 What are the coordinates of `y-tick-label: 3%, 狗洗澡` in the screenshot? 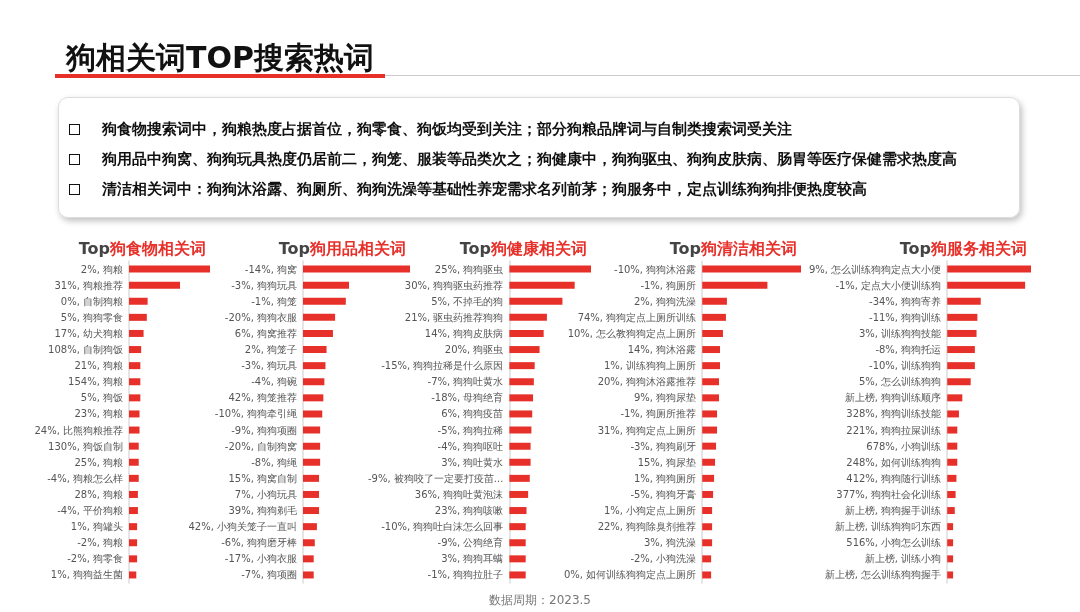 It's located at (670, 543).